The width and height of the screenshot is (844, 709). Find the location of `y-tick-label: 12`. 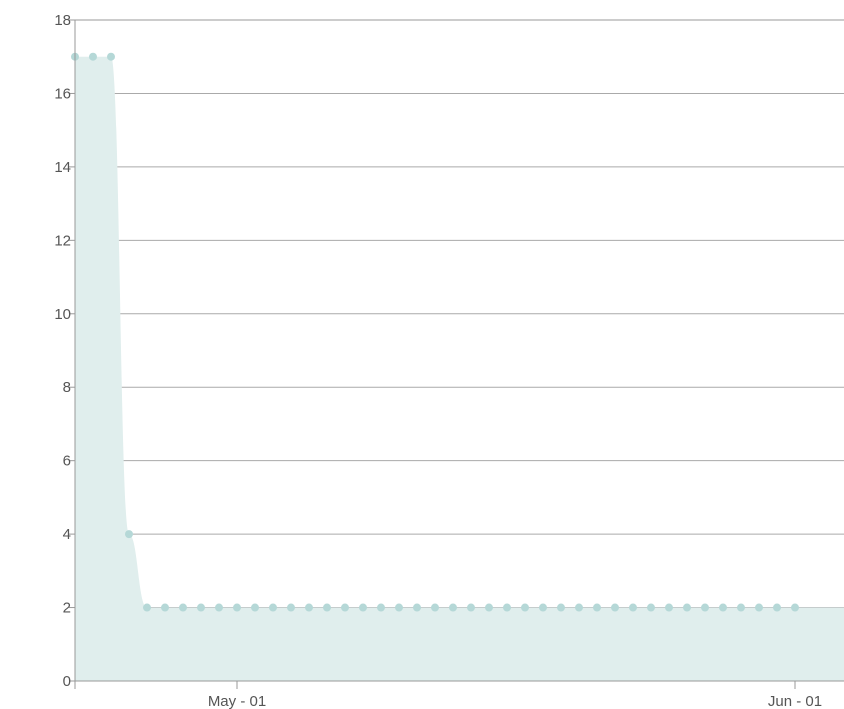

y-tick-label: 12 is located at coordinates (62, 240).